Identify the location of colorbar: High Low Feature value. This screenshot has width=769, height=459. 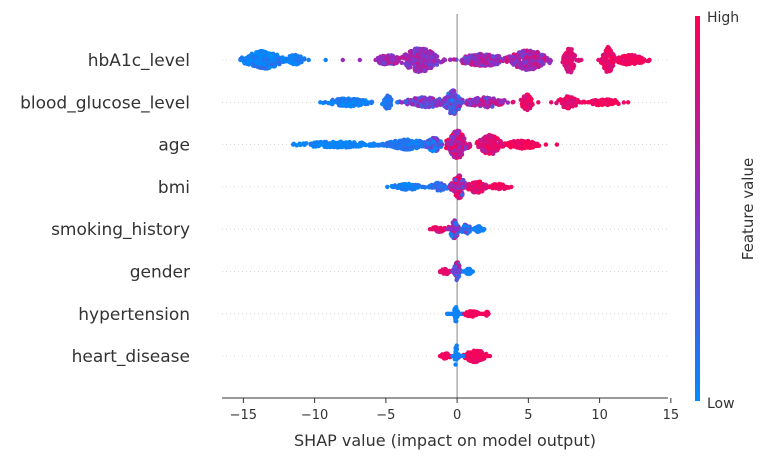
(726, 211).